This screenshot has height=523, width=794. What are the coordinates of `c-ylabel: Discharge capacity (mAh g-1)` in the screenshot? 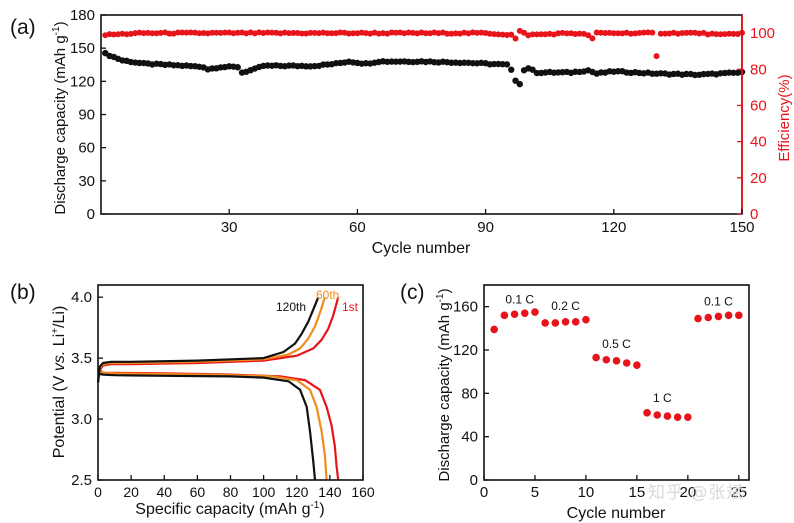 It's located at (444, 384).